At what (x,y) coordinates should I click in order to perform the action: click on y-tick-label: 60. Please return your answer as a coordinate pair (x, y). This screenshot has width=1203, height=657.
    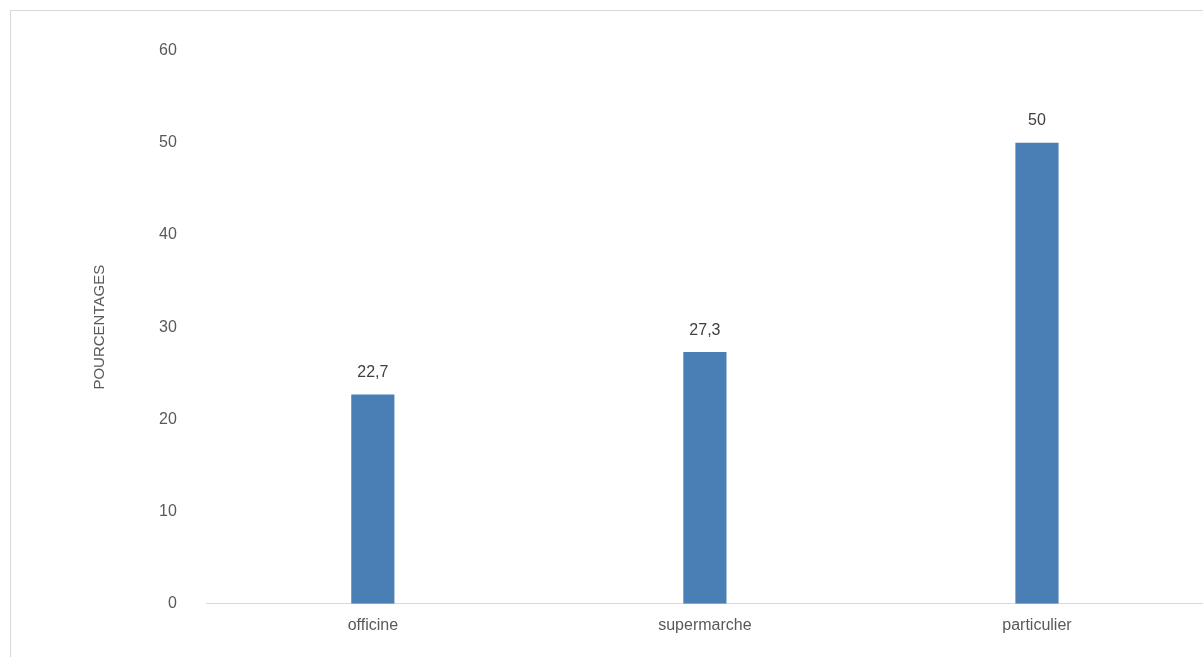
    Looking at the image, I should click on (168, 50).